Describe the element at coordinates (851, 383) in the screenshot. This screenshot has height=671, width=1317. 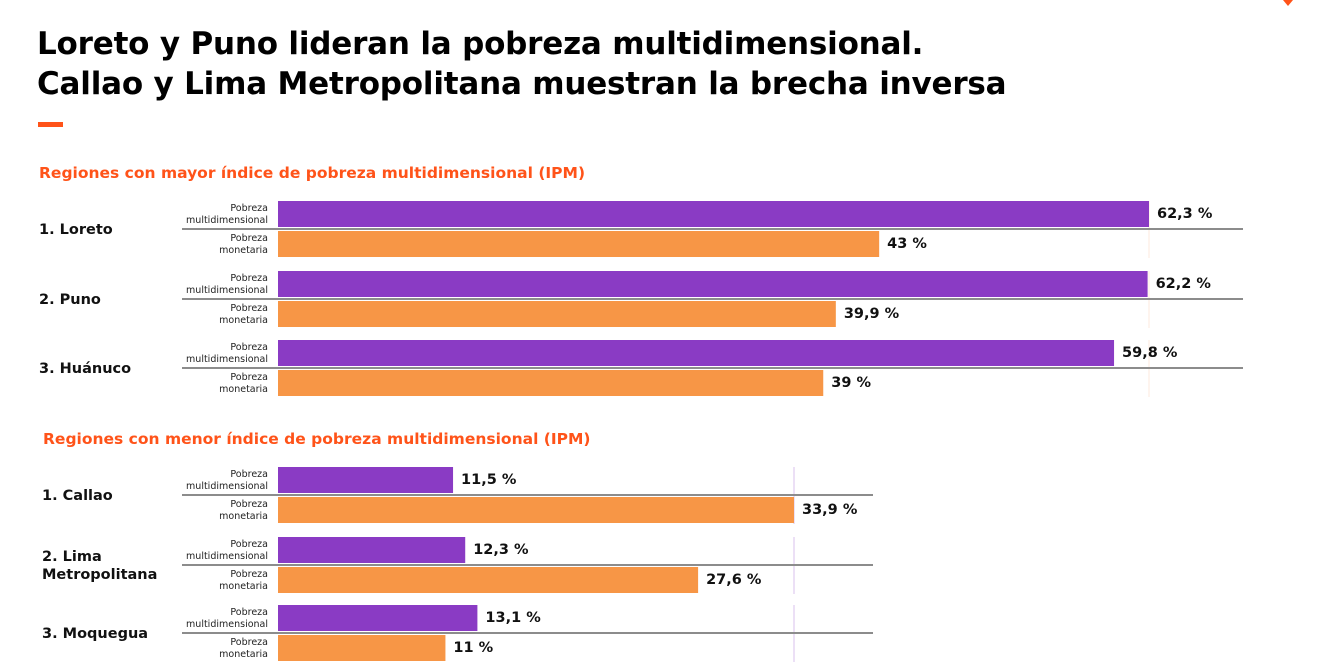
I see `value-label-monetaria: 39 %` at that location.